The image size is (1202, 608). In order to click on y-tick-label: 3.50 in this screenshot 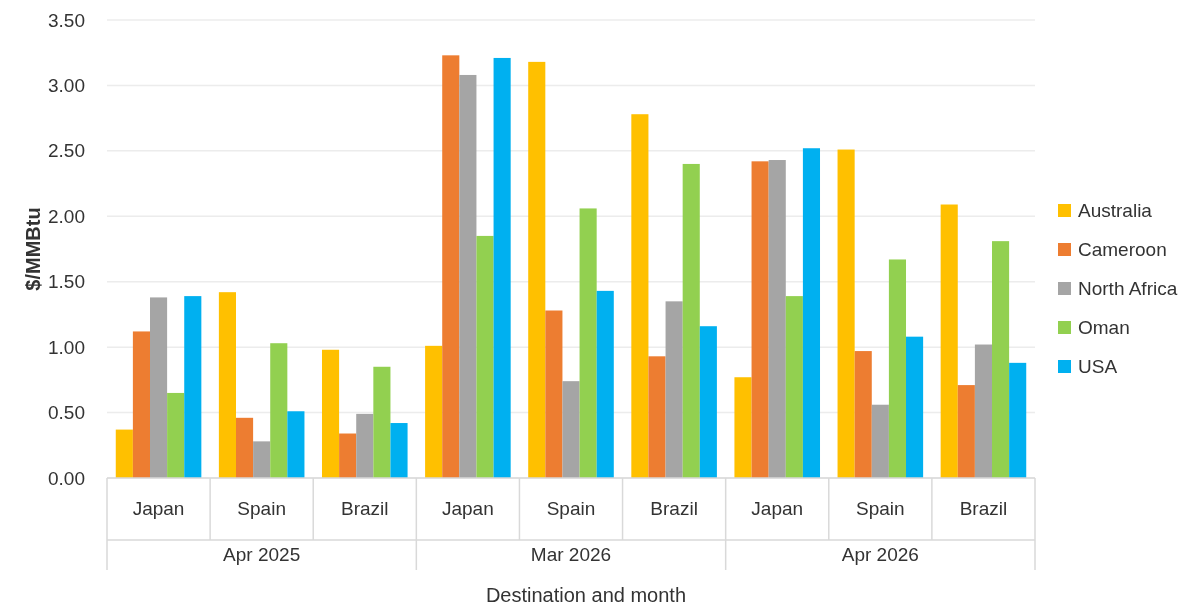, I will do `click(66, 20)`.